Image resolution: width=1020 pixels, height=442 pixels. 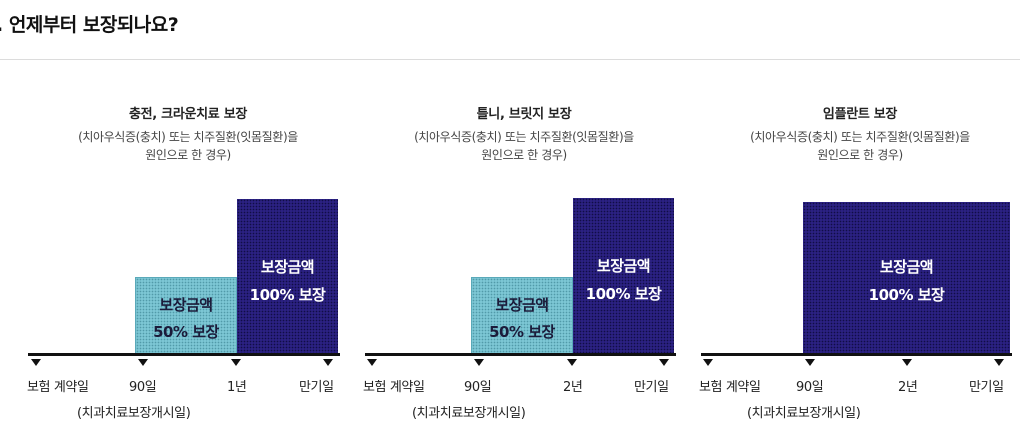 I want to click on section-heading: . 언제부터 보장되나요?, so click(x=89, y=25).